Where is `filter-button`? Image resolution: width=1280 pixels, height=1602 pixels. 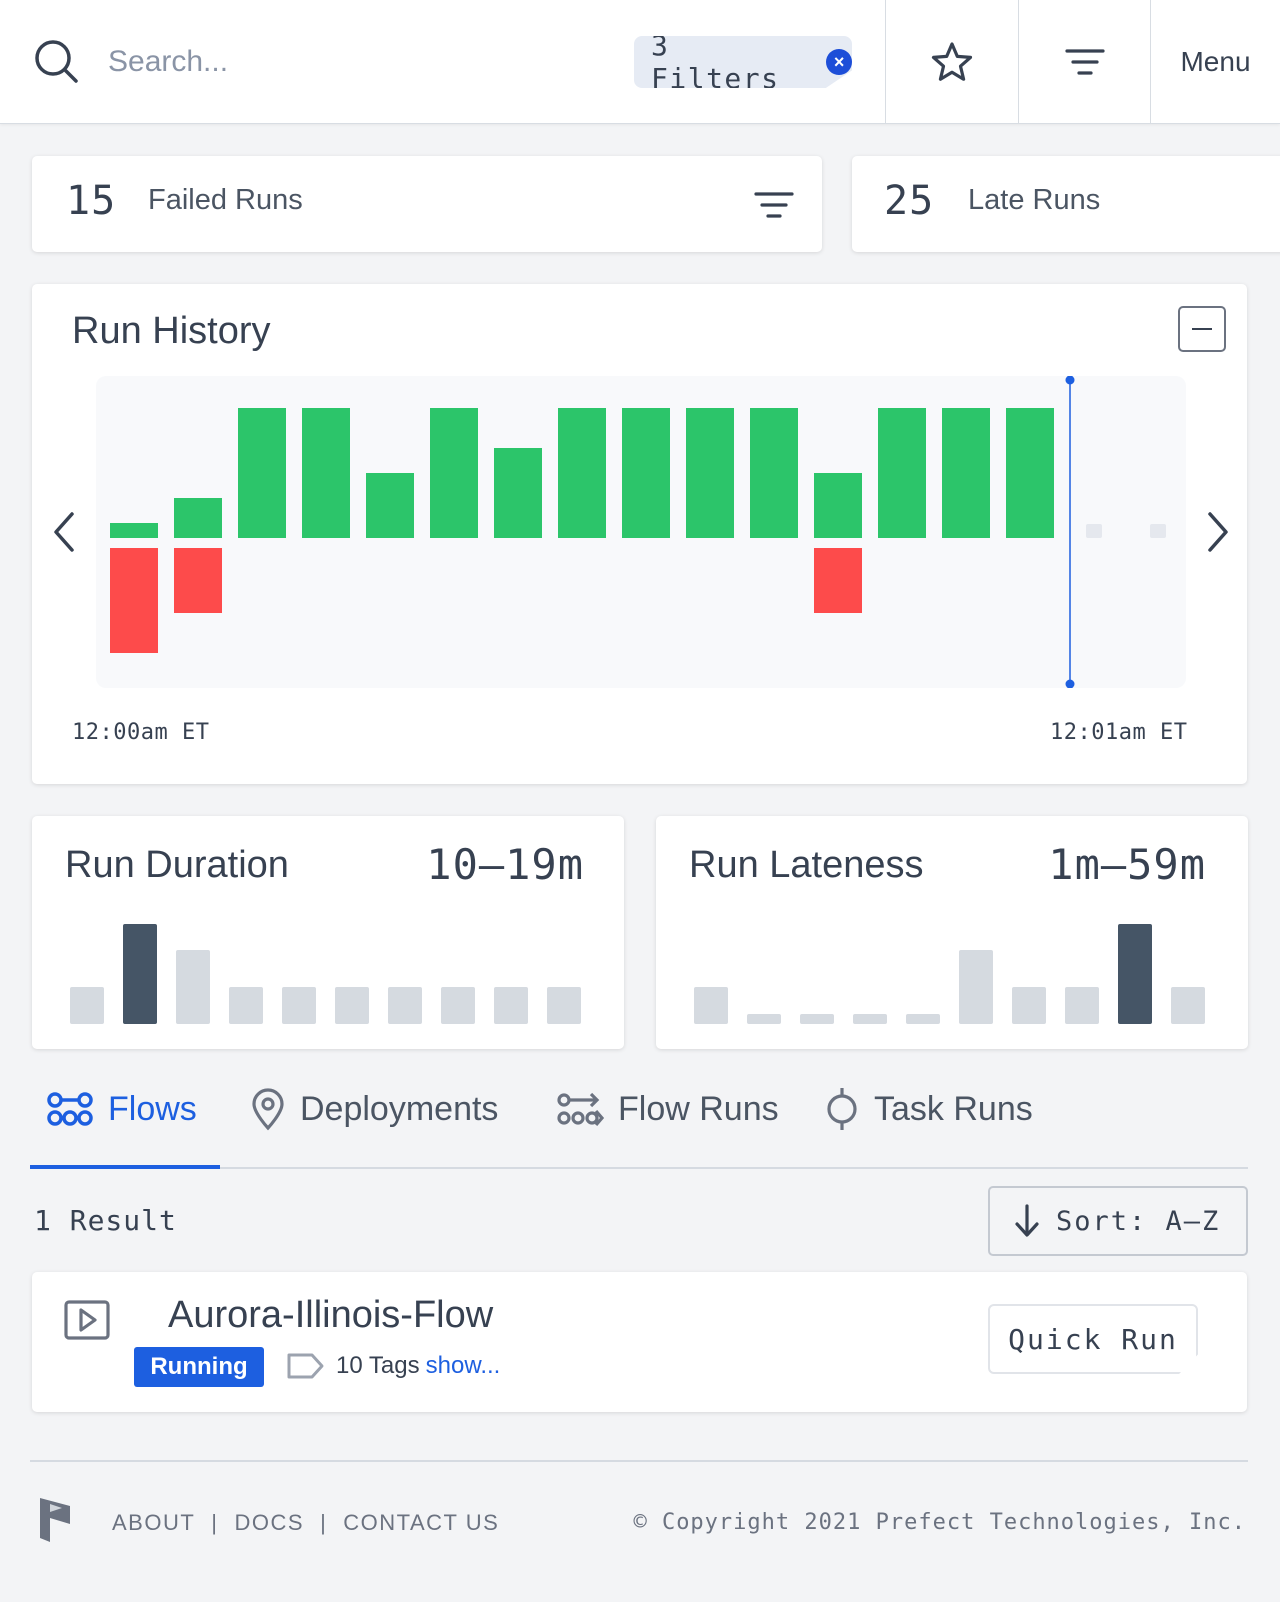 filter-button is located at coordinates (1084, 62).